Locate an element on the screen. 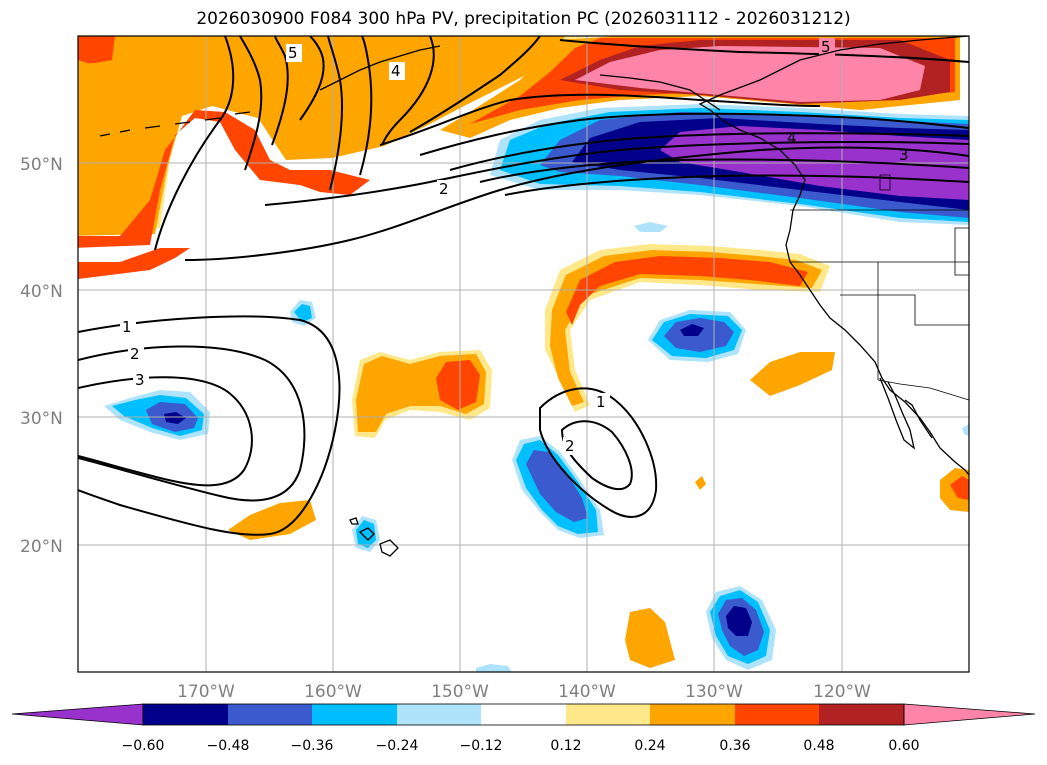 The height and width of the screenshot is (765, 1047). lon-label-130: 130°W is located at coordinates (714, 692).